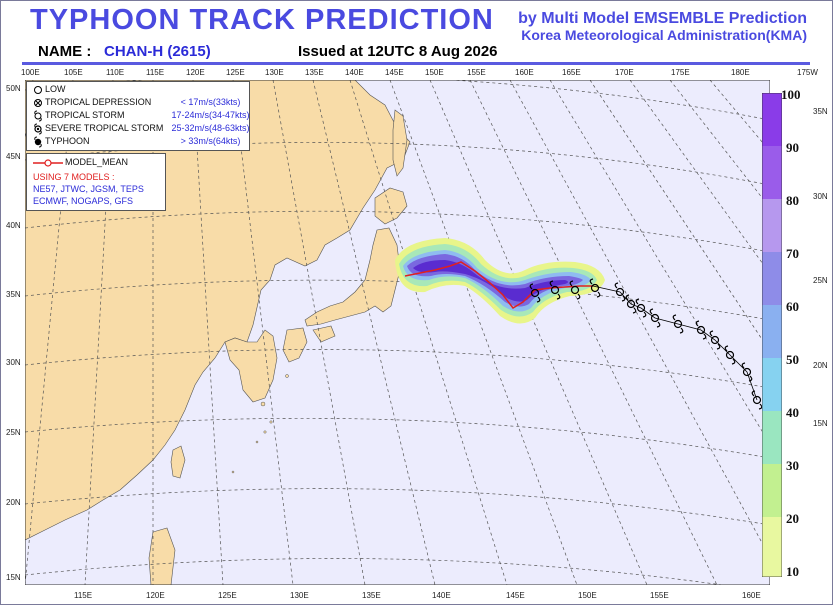 The width and height of the screenshot is (833, 605). Describe the element at coordinates (157, 51) in the screenshot. I see `typhoon-name: CHAN-H (2615)` at that location.